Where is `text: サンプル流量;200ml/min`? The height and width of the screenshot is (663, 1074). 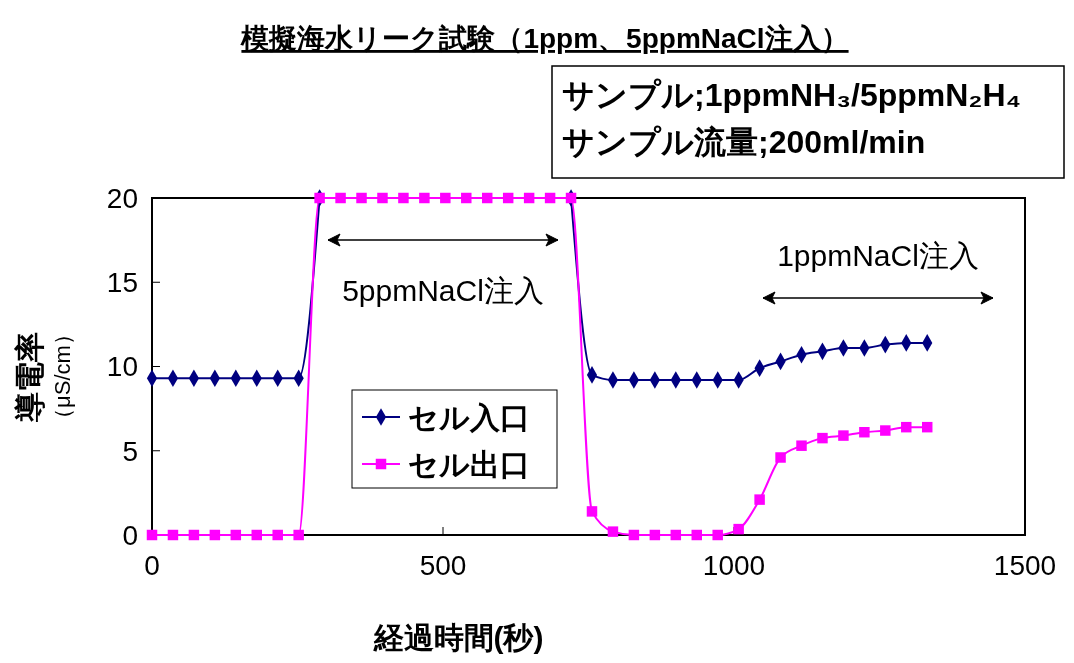
text: サンプル流量;200ml/min is located at coordinates (744, 142).